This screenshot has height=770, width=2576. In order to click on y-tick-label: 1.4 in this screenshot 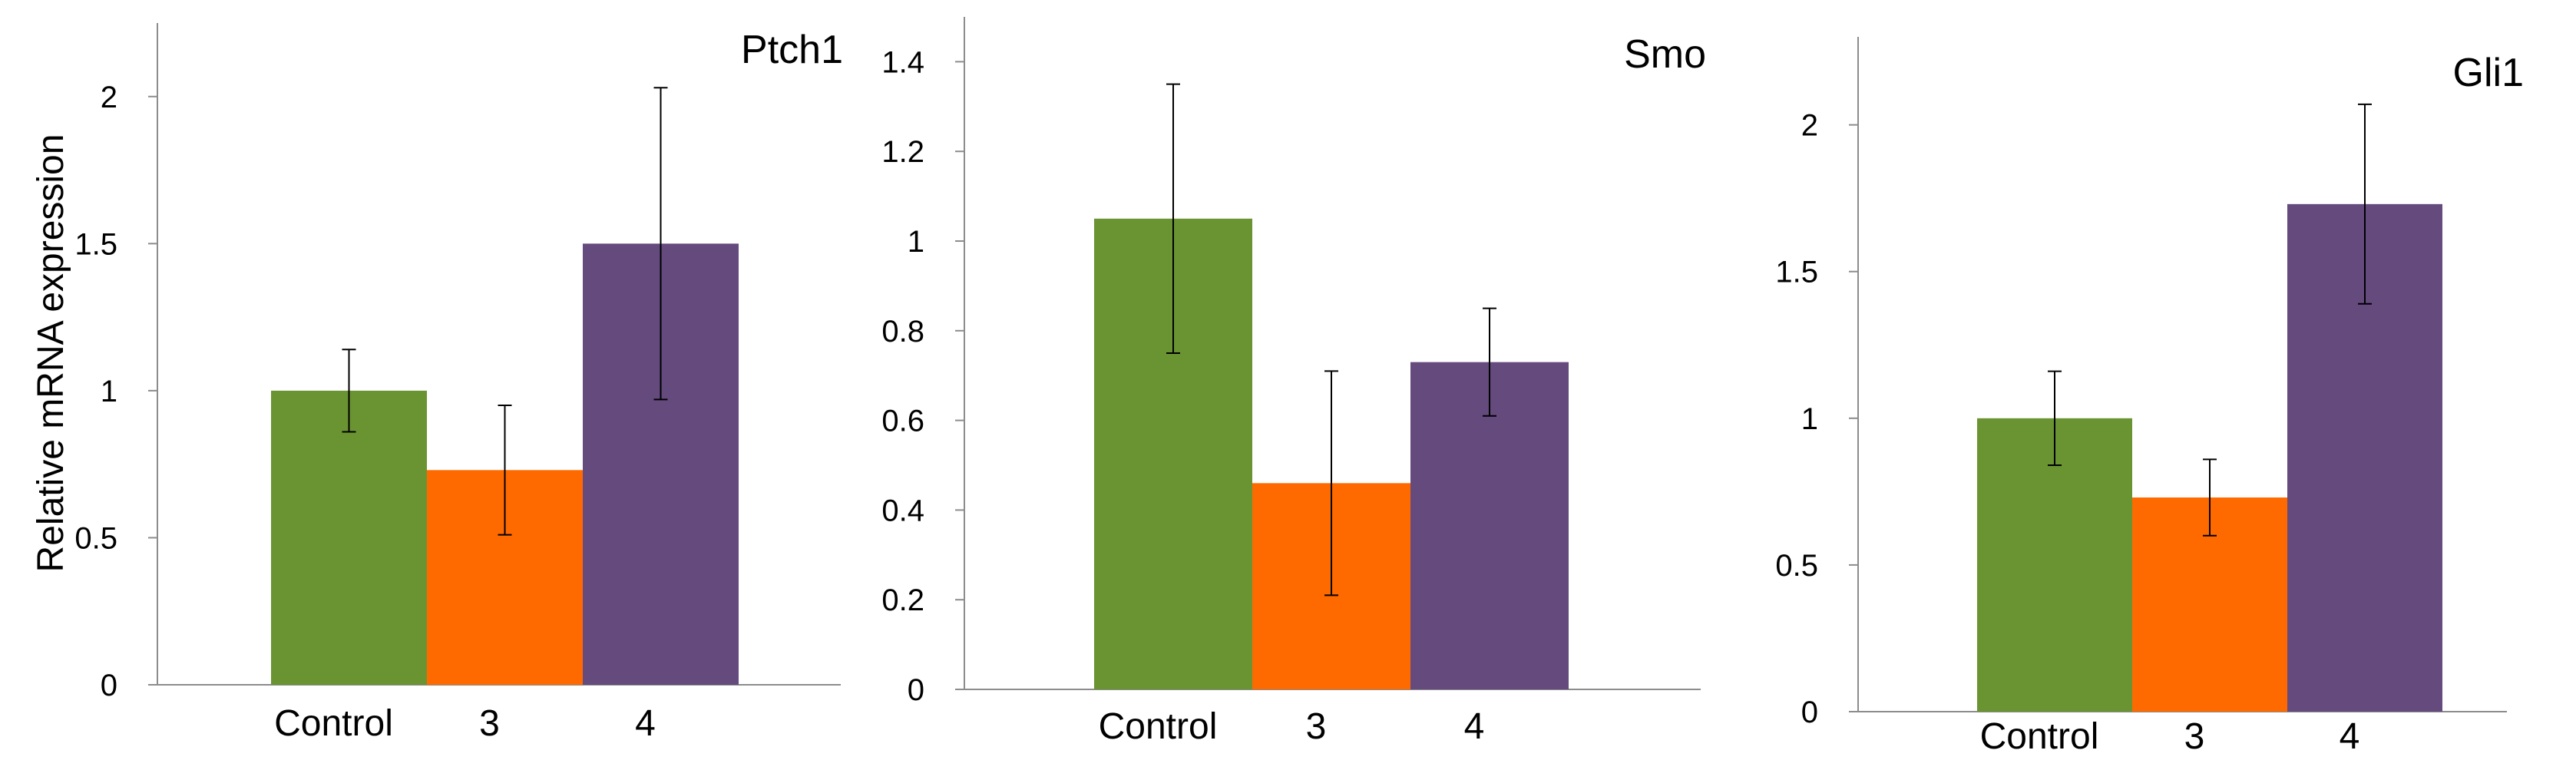, I will do `click(902, 62)`.